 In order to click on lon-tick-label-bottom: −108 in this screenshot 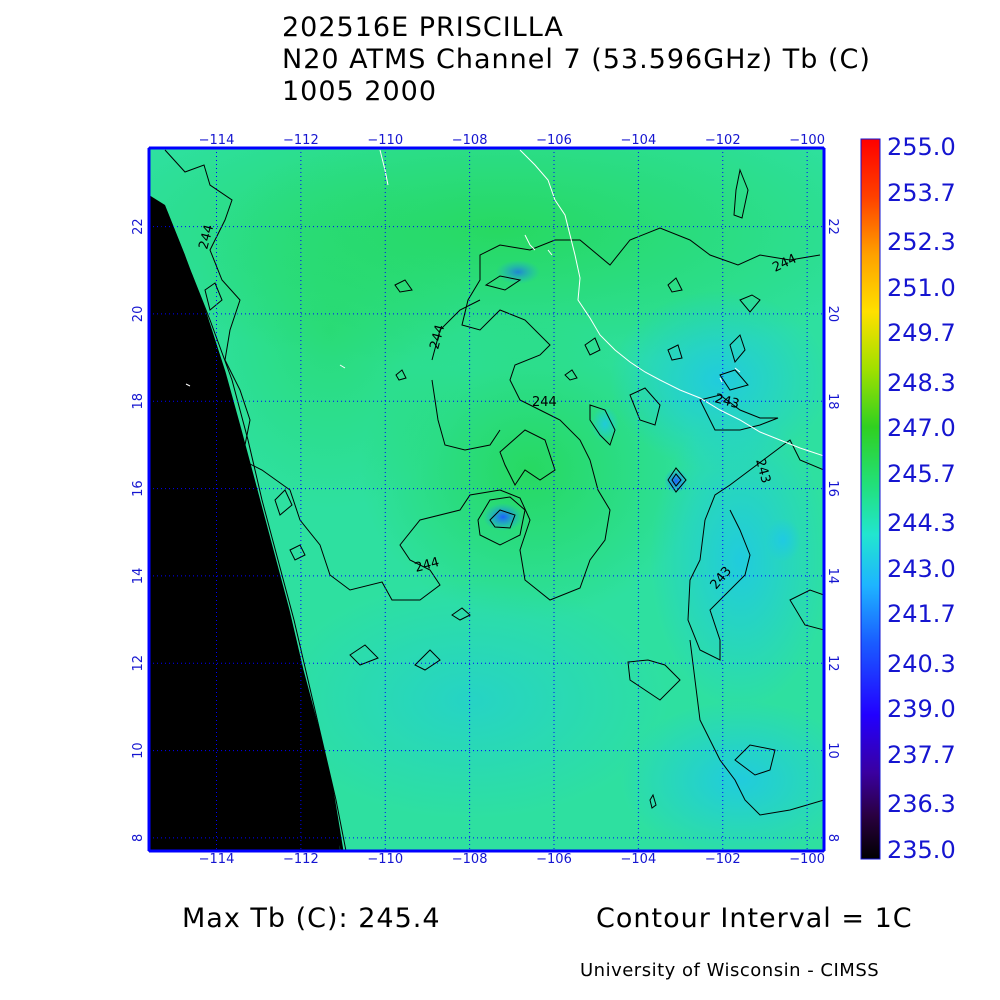, I will do `click(470, 859)`.